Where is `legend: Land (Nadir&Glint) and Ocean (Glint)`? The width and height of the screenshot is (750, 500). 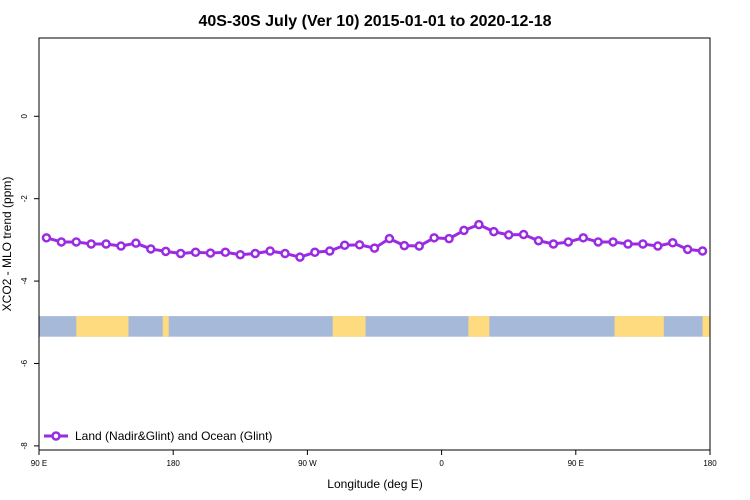 legend: Land (Nadir&Glint) and Ocean (Glint) is located at coordinates (158, 436).